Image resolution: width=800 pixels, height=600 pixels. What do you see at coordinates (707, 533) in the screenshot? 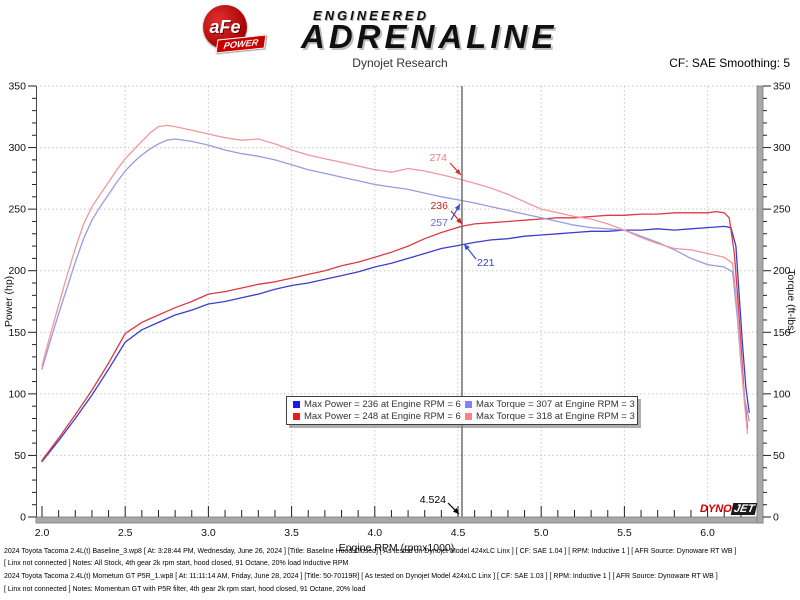
I see `x-tick-label: 6.0` at bounding box center [707, 533].